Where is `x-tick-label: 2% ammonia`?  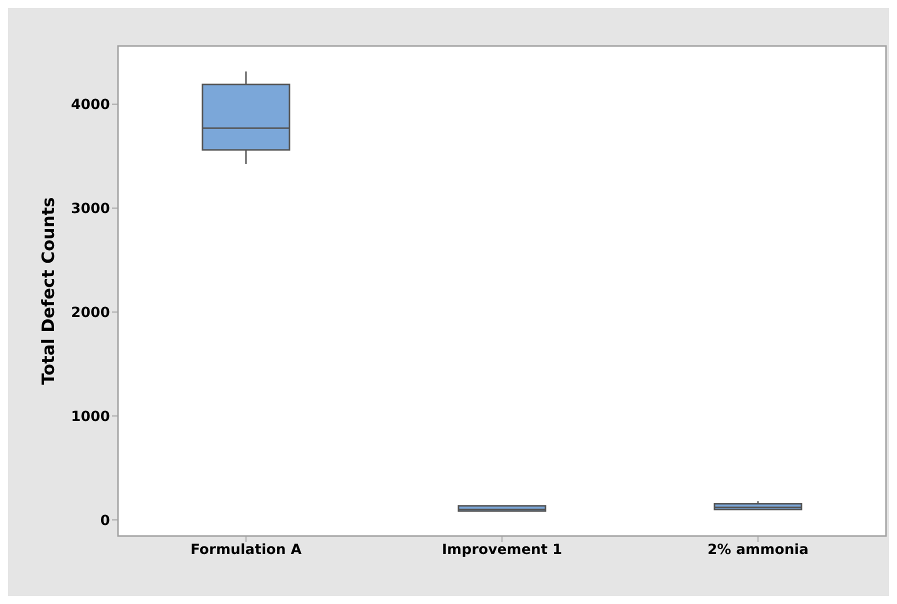 x-tick-label: 2% ammonia is located at coordinates (758, 550).